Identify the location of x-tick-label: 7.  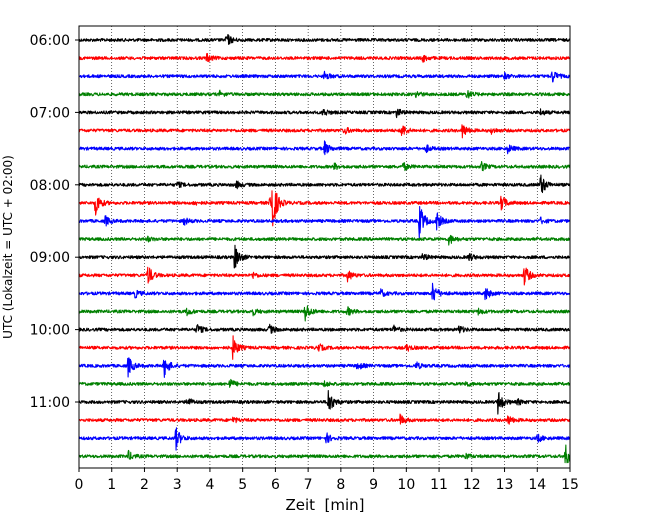
(308, 485).